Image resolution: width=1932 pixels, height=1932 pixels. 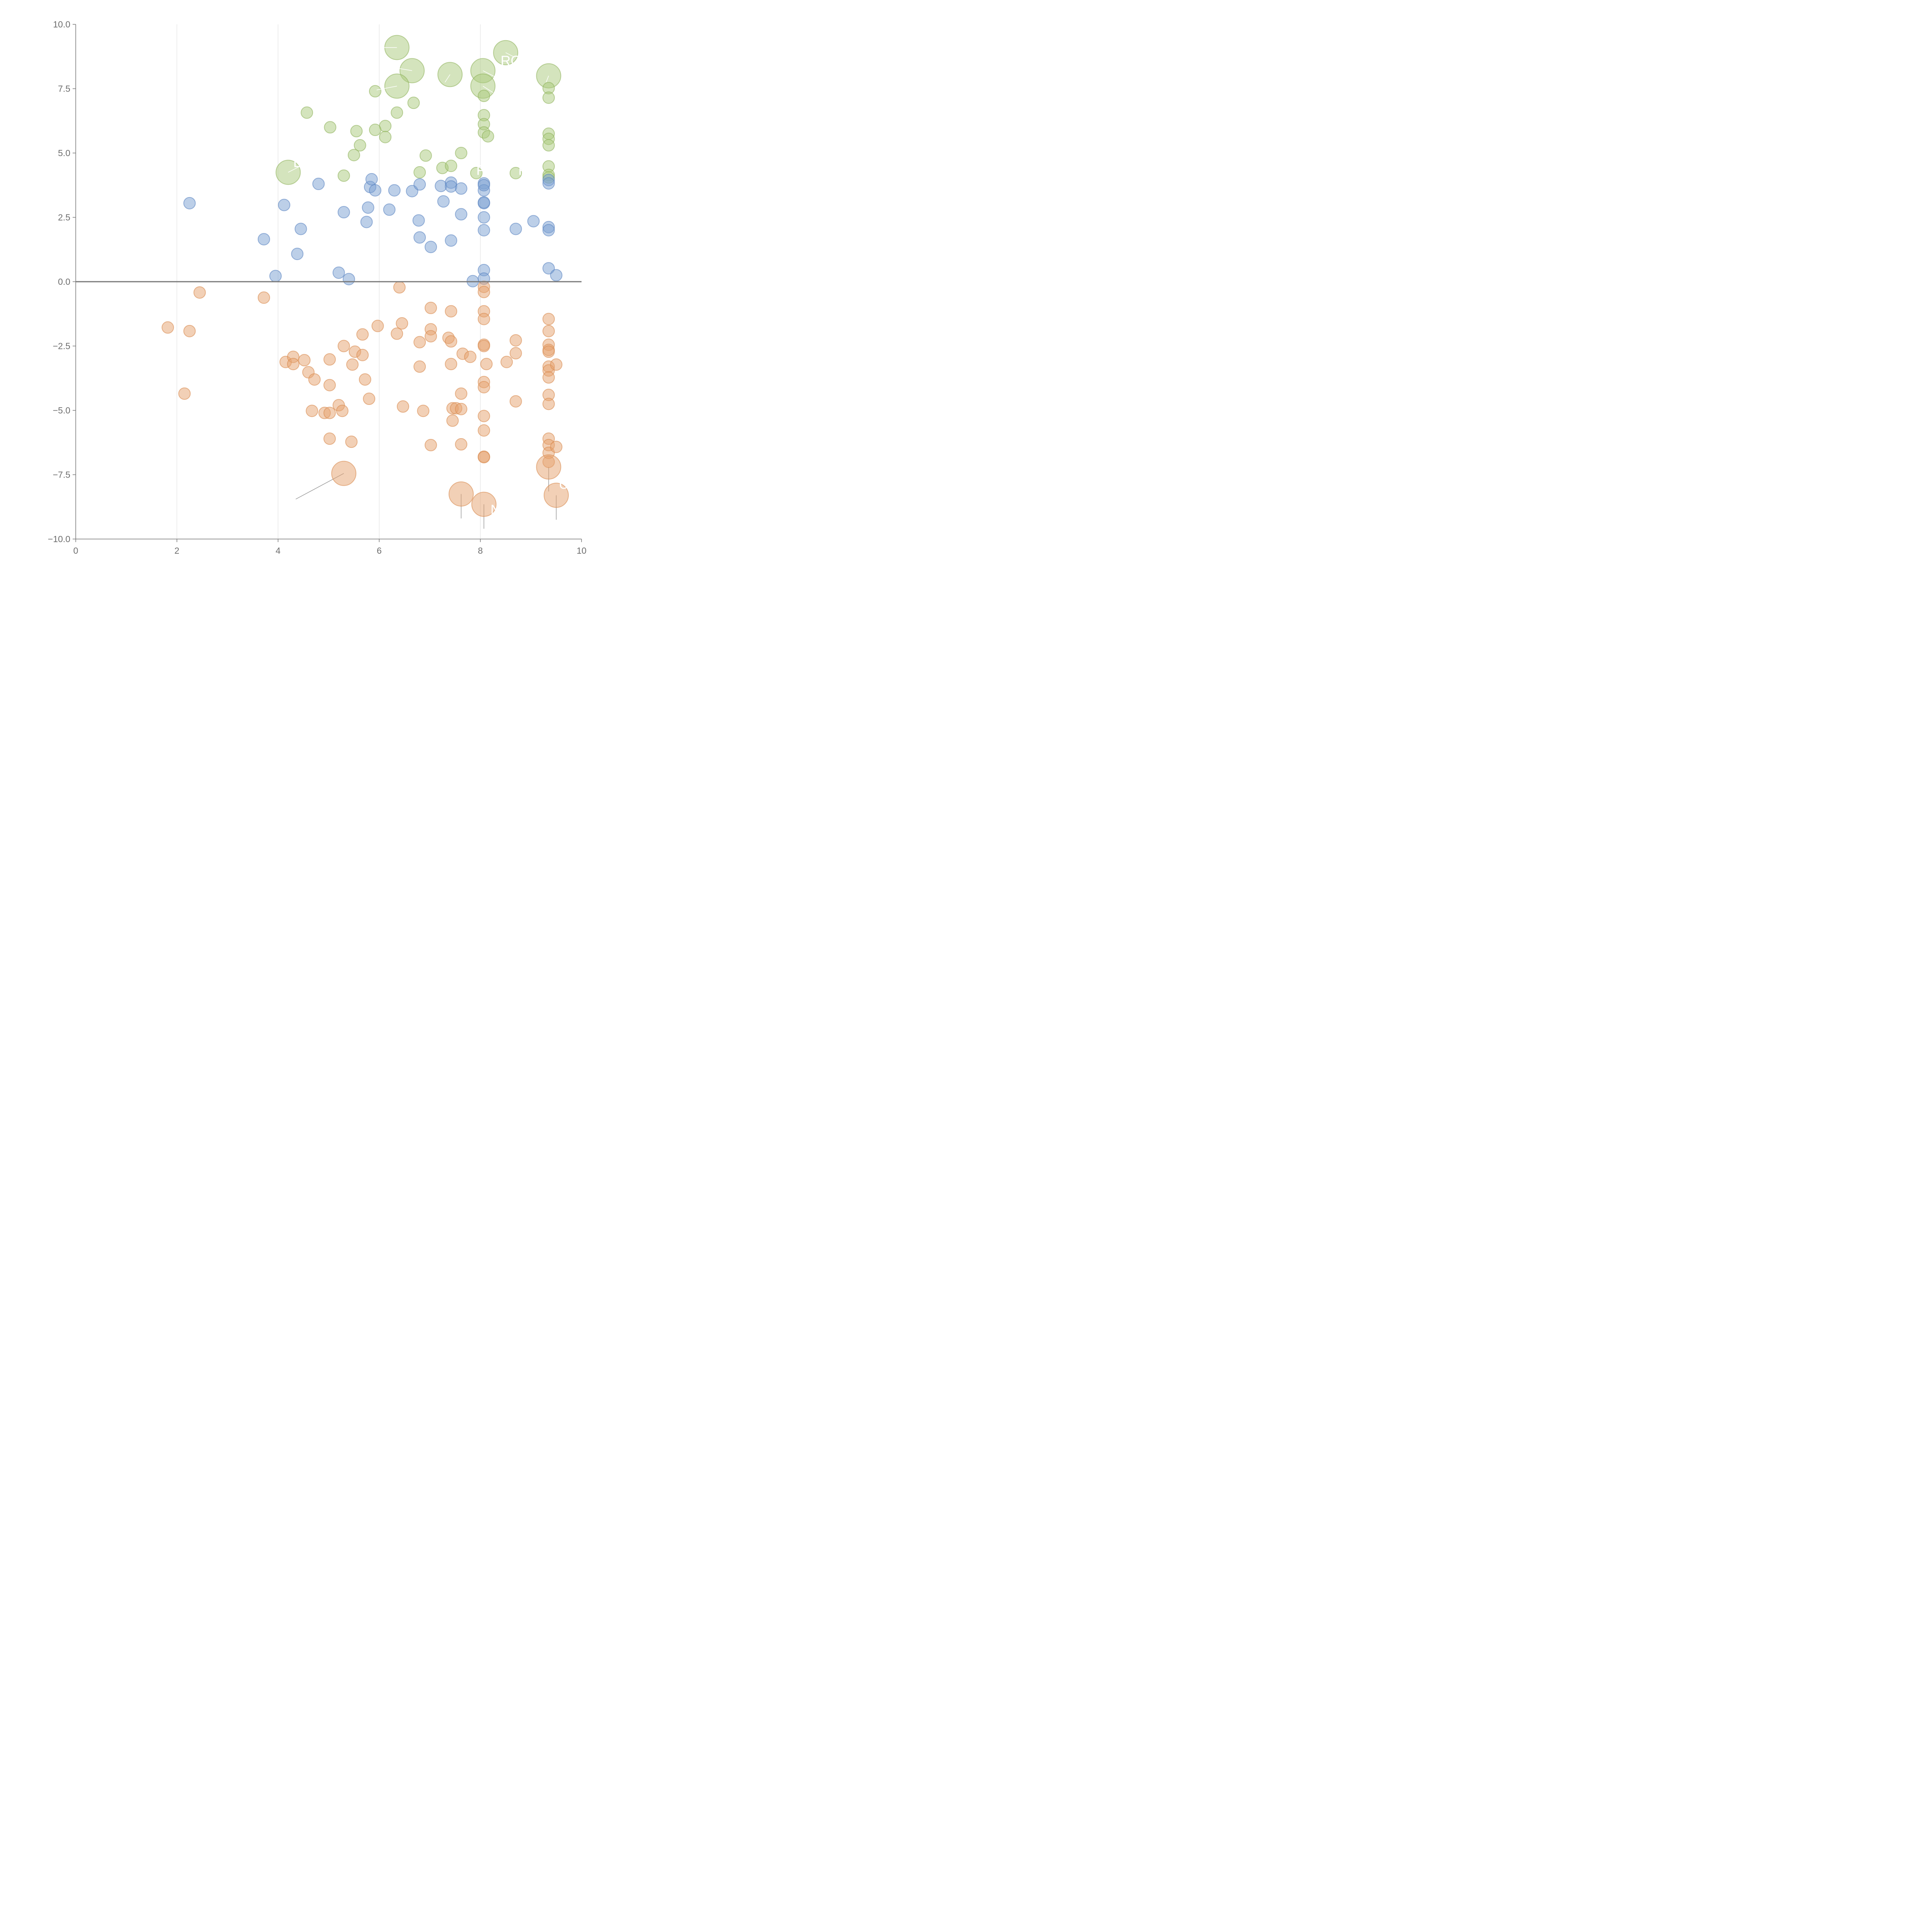 I want to click on bubble-label: RO, so click(x=512, y=61).